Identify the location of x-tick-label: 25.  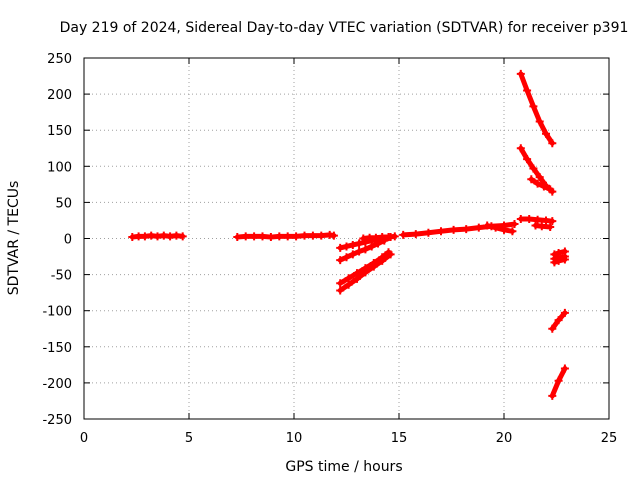
(609, 438).